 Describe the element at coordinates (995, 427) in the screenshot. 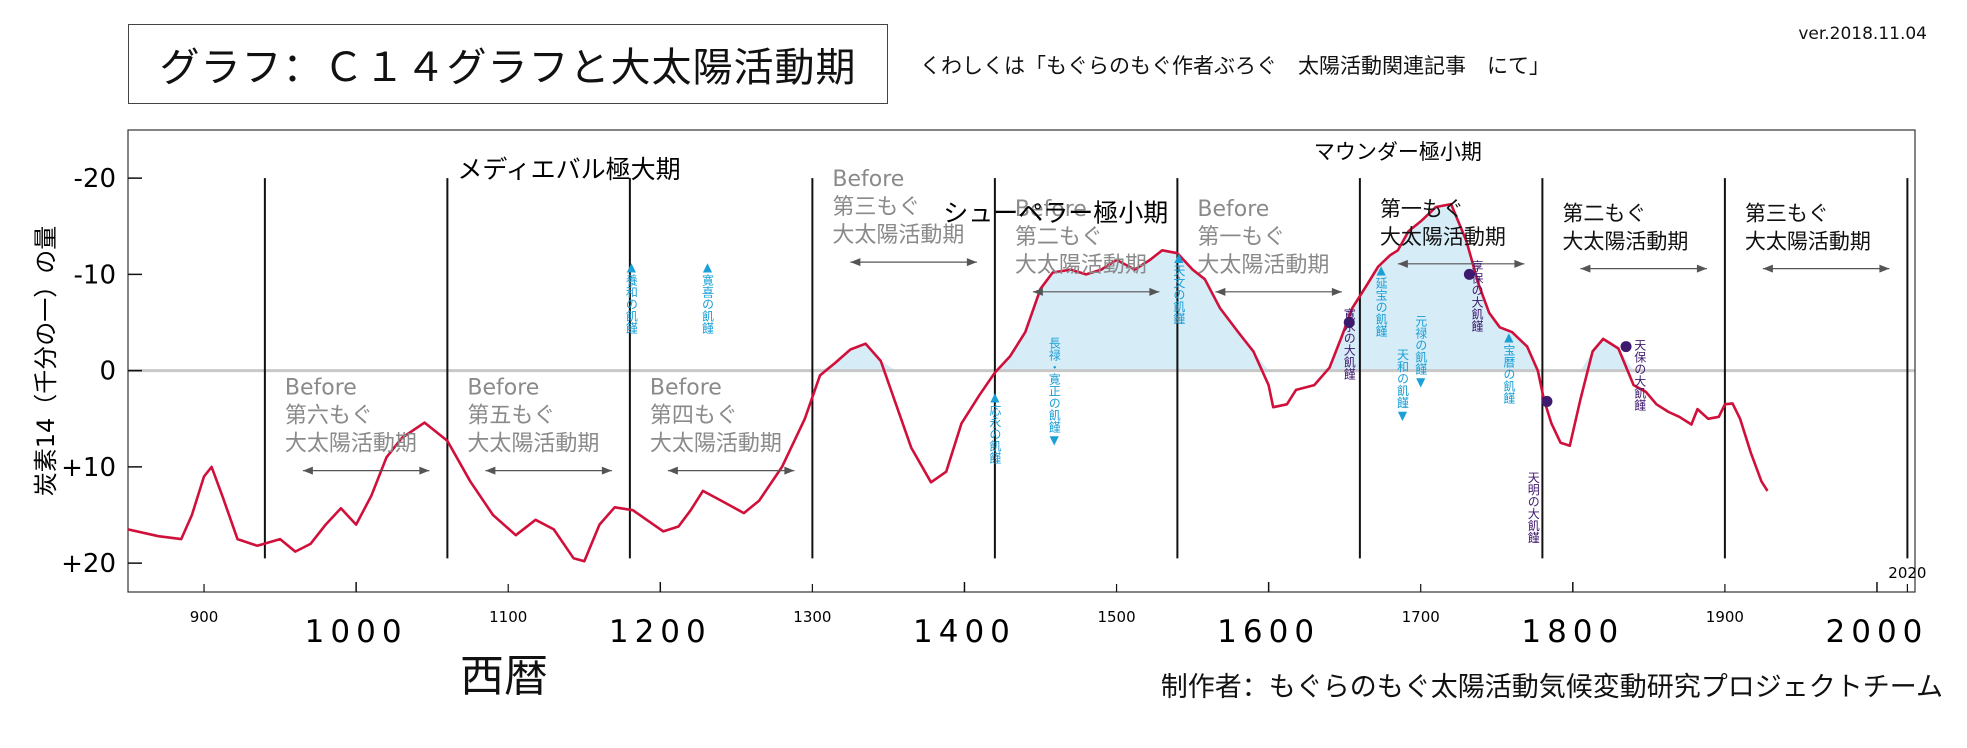

I see `famine-label: ▲応永の飢饉` at that location.